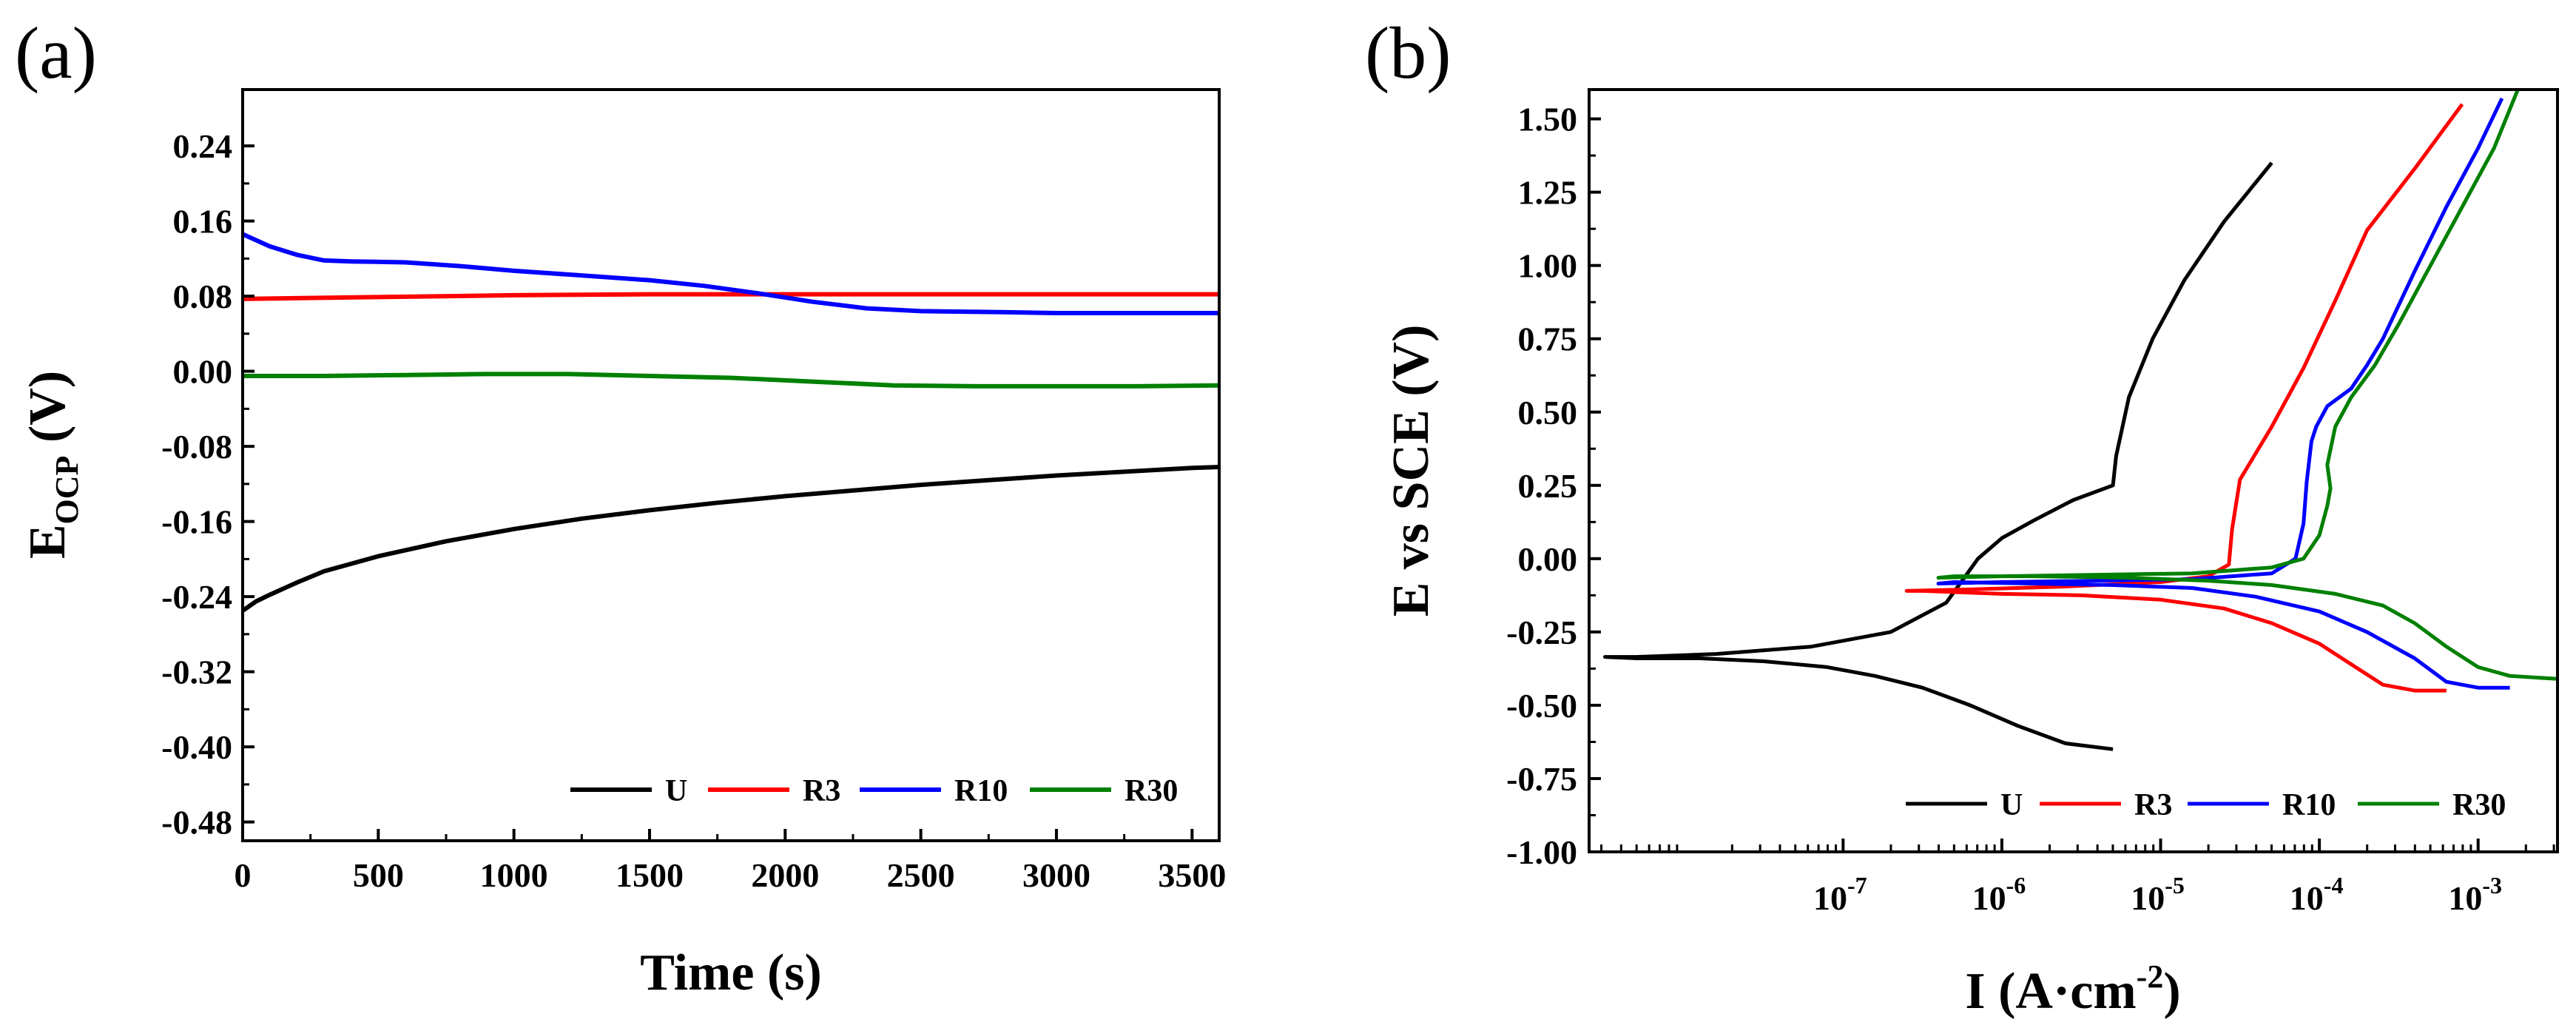  What do you see at coordinates (1541, 632) in the screenshot?
I see `y-tick-label-b: -0.25` at bounding box center [1541, 632].